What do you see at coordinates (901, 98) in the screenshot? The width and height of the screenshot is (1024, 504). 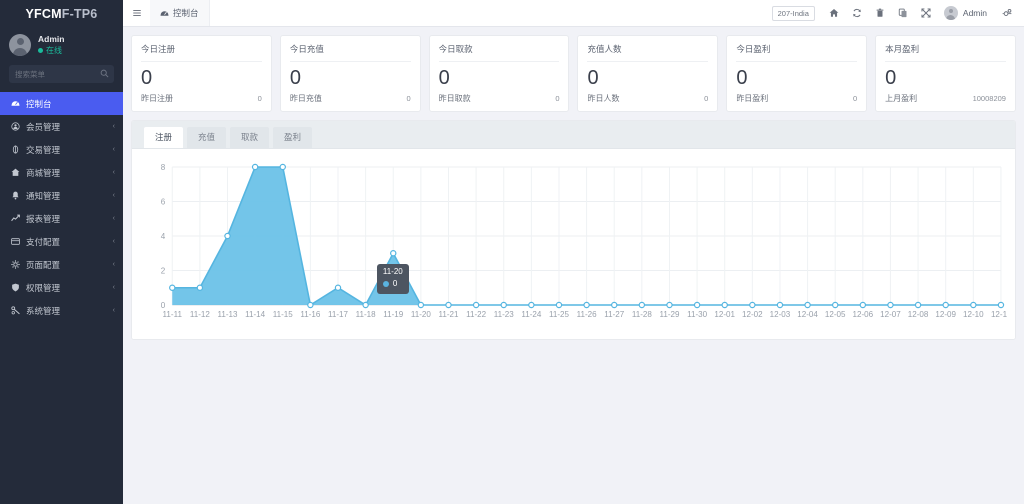 I see `stat-foot-label: 上月盈利` at bounding box center [901, 98].